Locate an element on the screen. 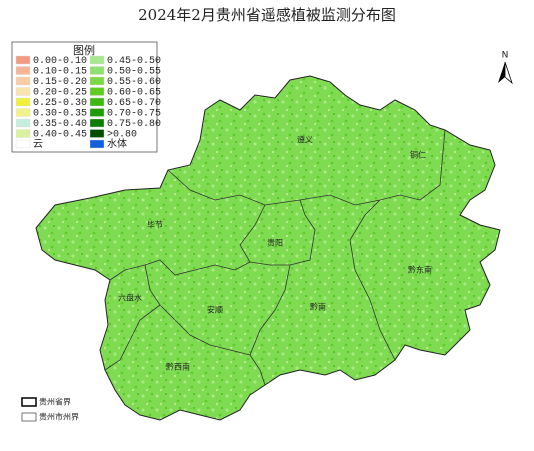 Image resolution: width=534 pixels, height=451 pixels. boundary-label: 贵州省界 is located at coordinates (55, 402).